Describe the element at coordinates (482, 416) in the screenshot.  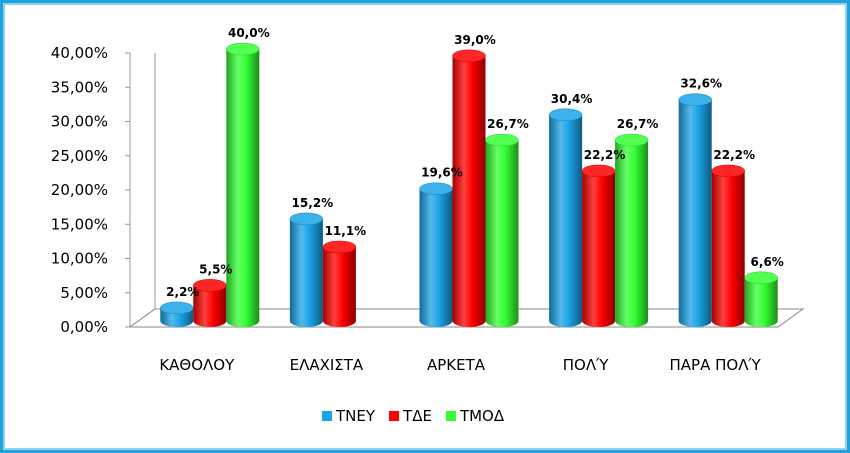
I see `legend-label: ΤΜΟΔ` at that location.